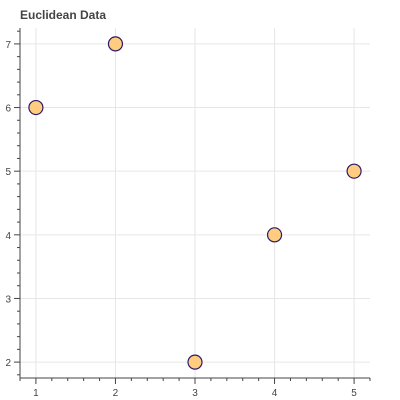 Image resolution: width=400 pixels, height=400 pixels. Describe the element at coordinates (8, 363) in the screenshot. I see `y-tick-label: 2` at that location.